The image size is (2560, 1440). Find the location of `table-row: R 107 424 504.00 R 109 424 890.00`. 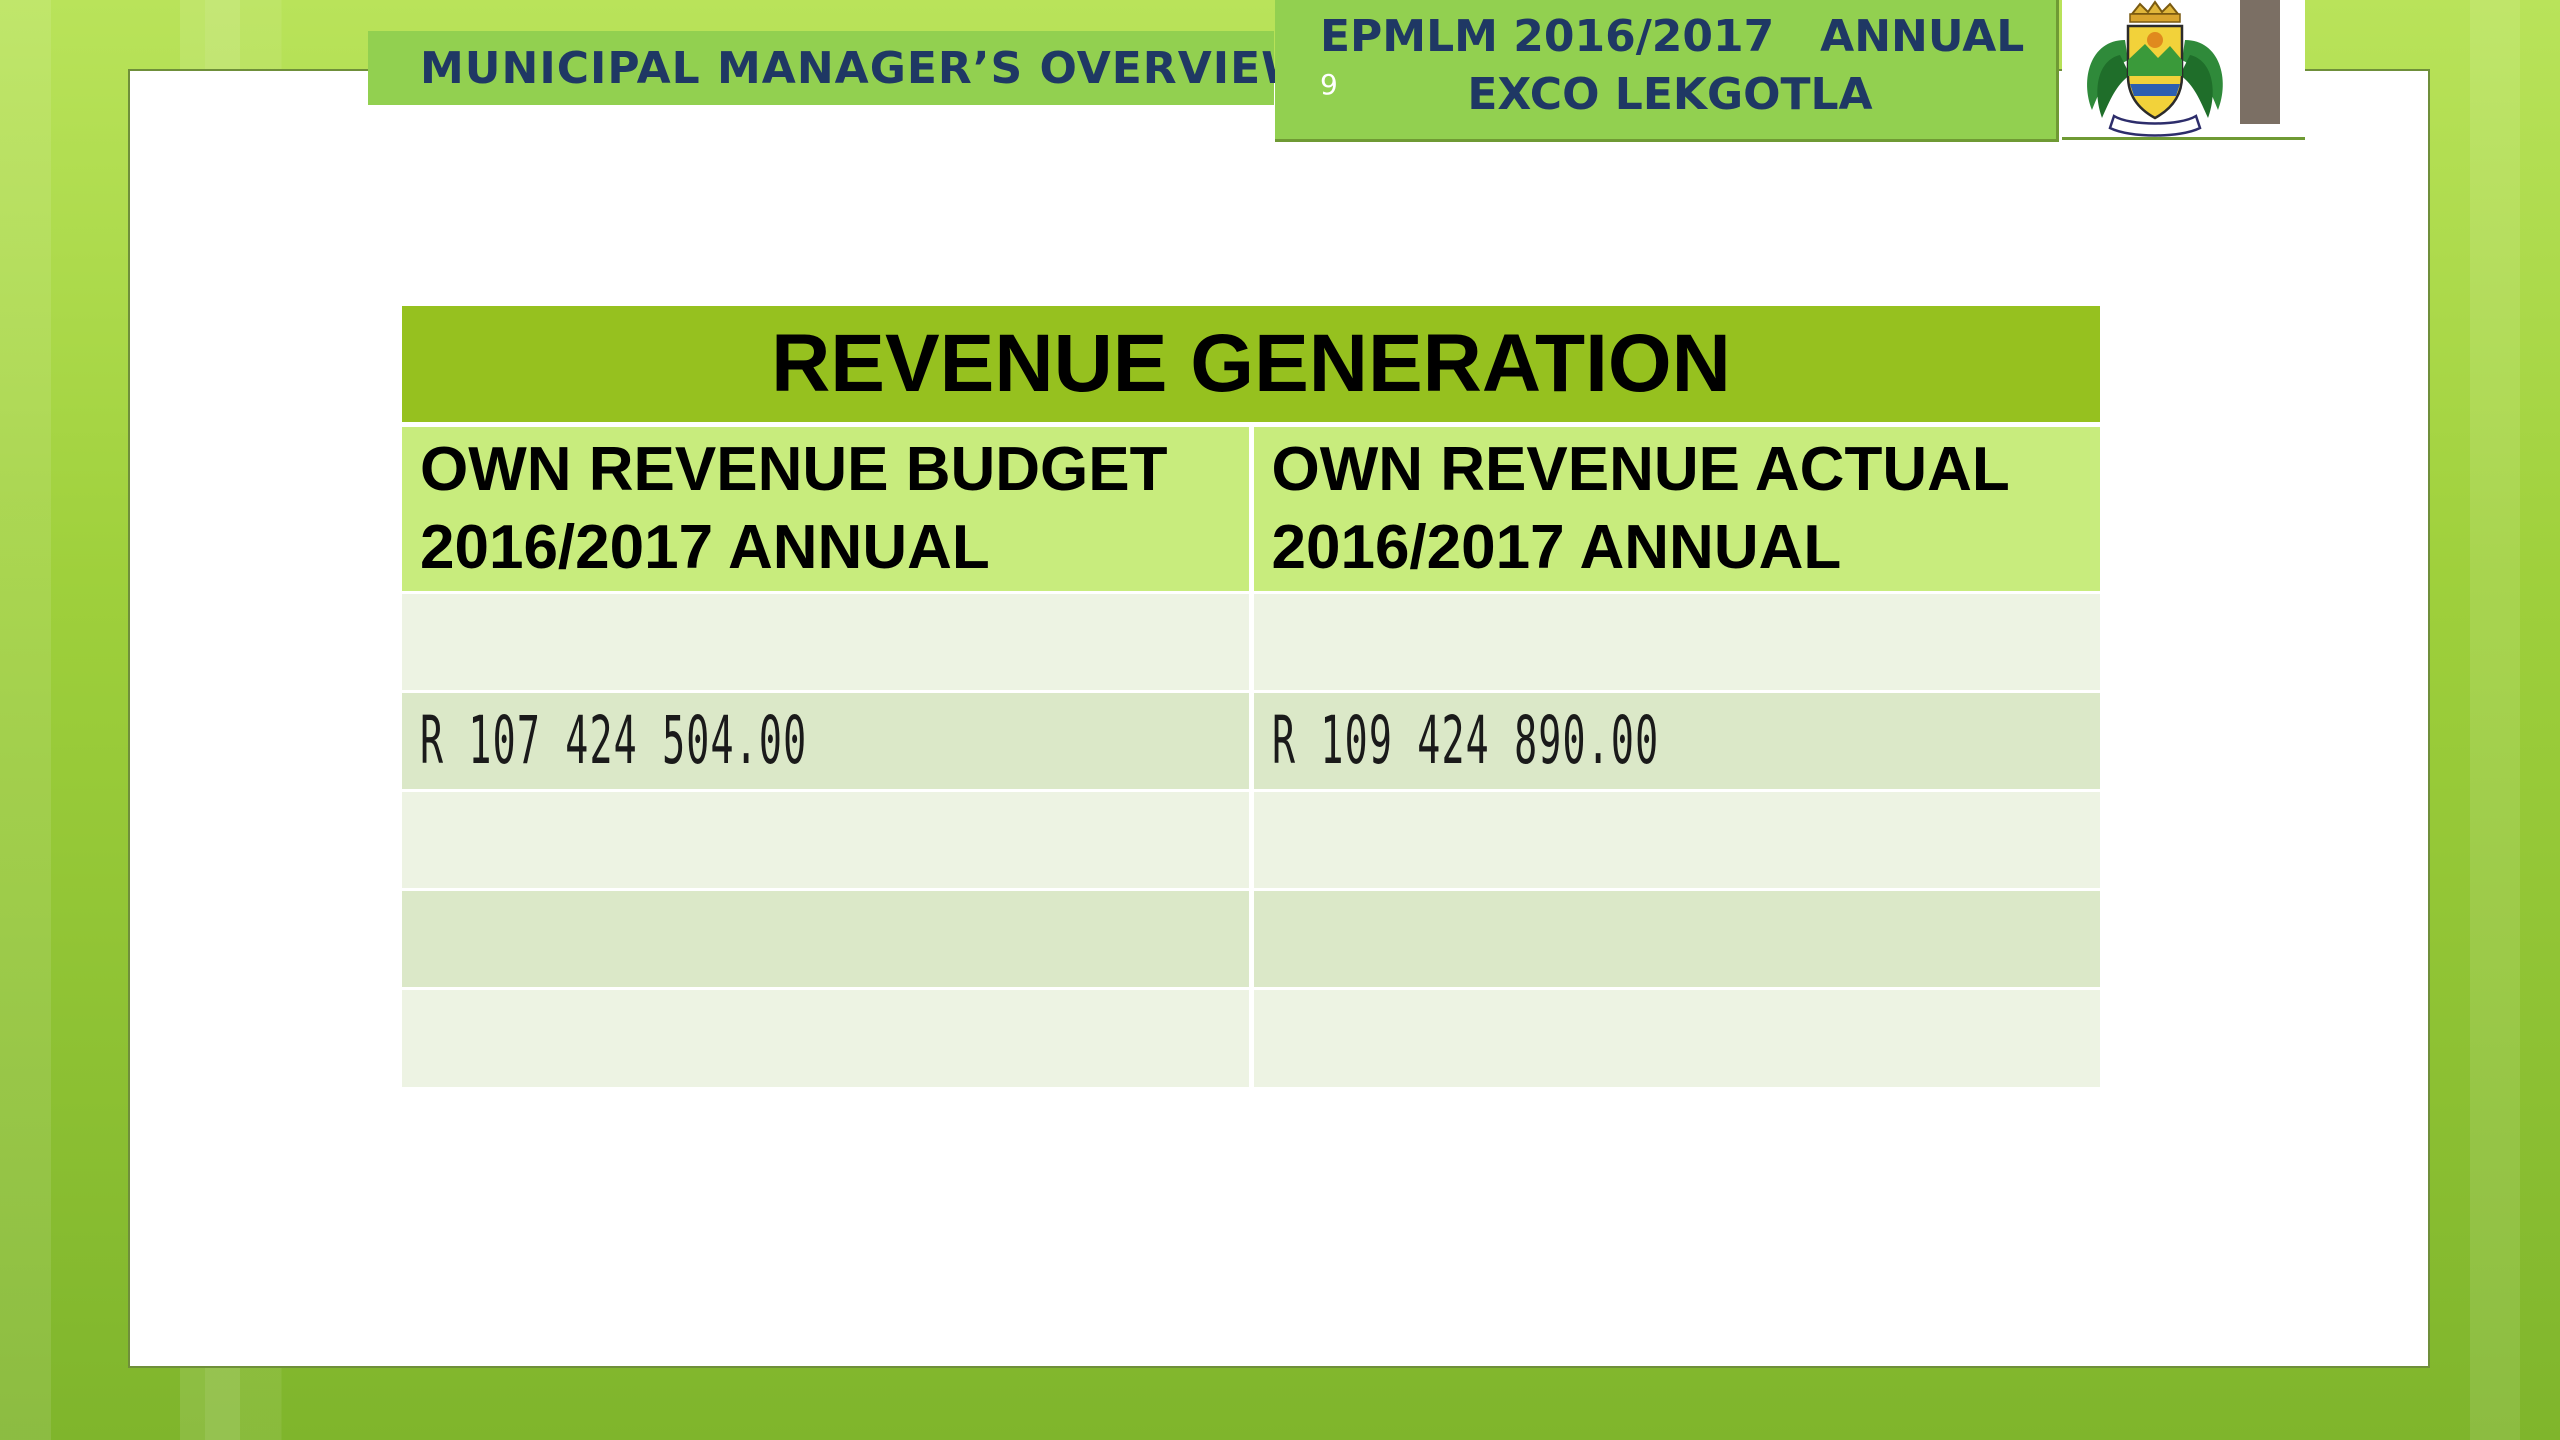

table-row: R 107 424 504.00 R 109 424 890.00 is located at coordinates (1251, 739).